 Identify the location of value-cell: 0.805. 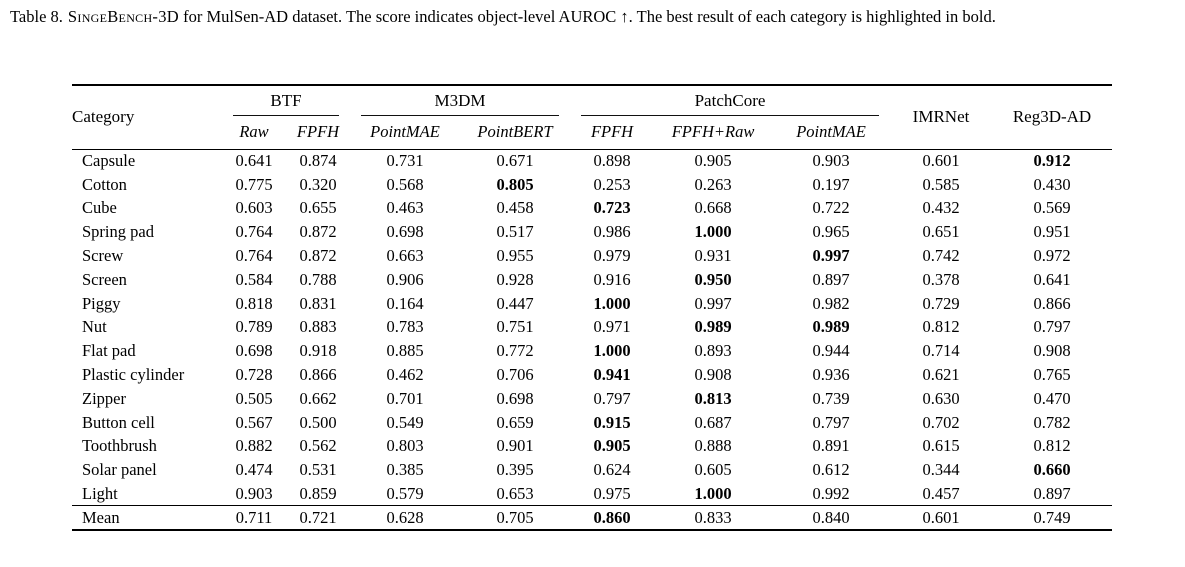
(515, 184).